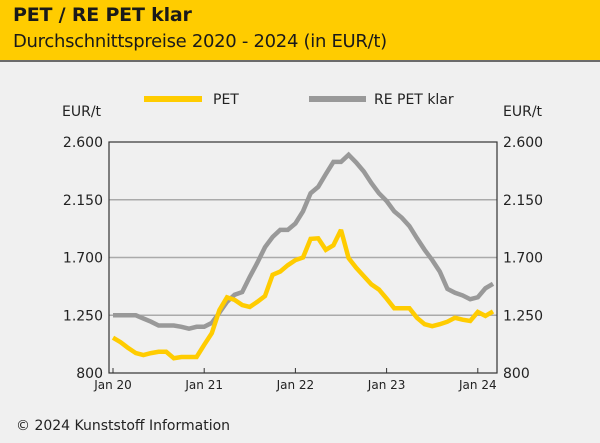 The image size is (600, 443). I want to click on legend-label-pet: PET, so click(226, 100).